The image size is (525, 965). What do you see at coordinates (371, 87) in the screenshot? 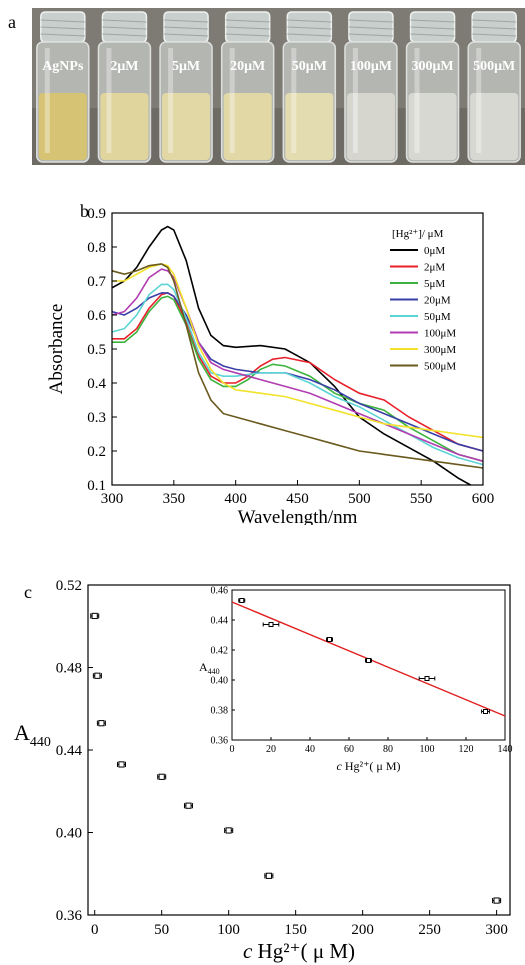
I see `vial: 100μM` at bounding box center [371, 87].